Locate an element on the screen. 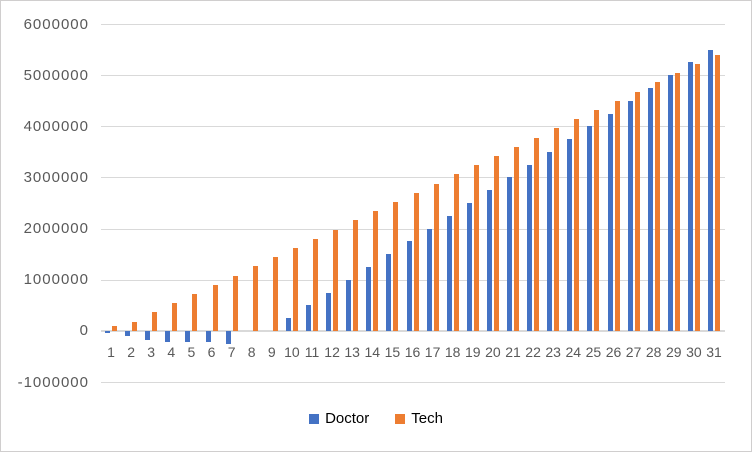  y-tick-label: -1000000 is located at coordinates (53, 382).